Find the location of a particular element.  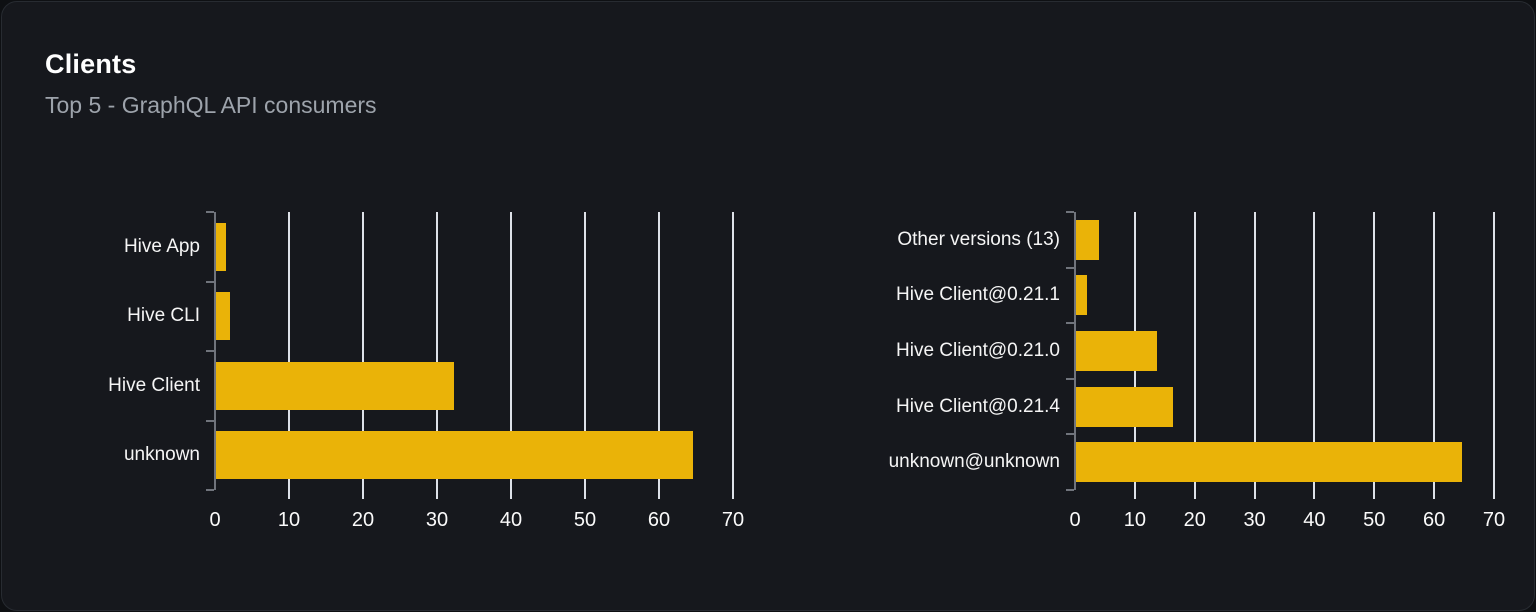

category-label: Hive Client is located at coordinates (154, 385).